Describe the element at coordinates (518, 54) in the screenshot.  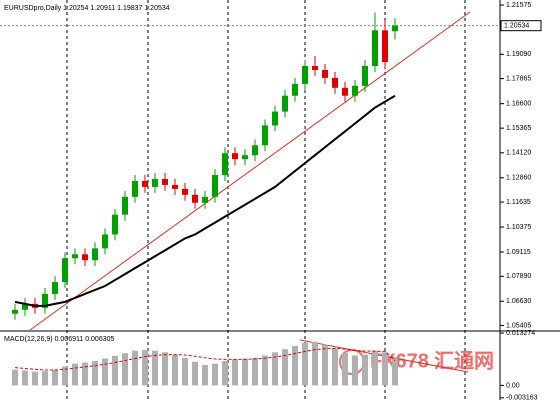
I see `y-tick-label: 1.19090` at that location.